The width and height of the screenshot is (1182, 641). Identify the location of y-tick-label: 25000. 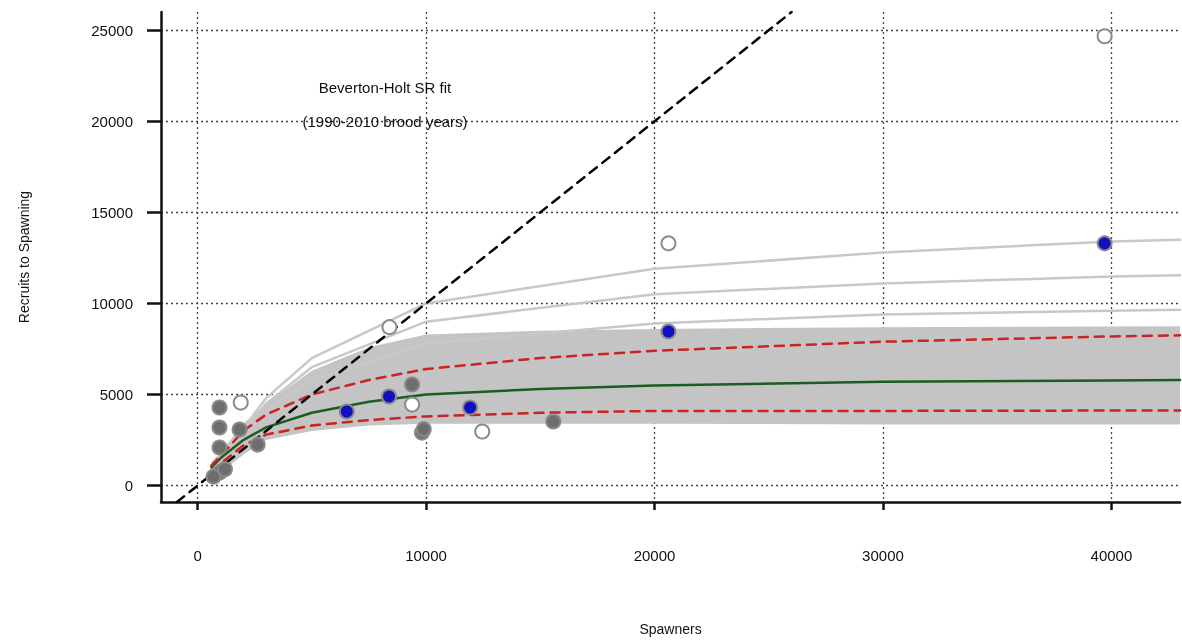
(112, 30).